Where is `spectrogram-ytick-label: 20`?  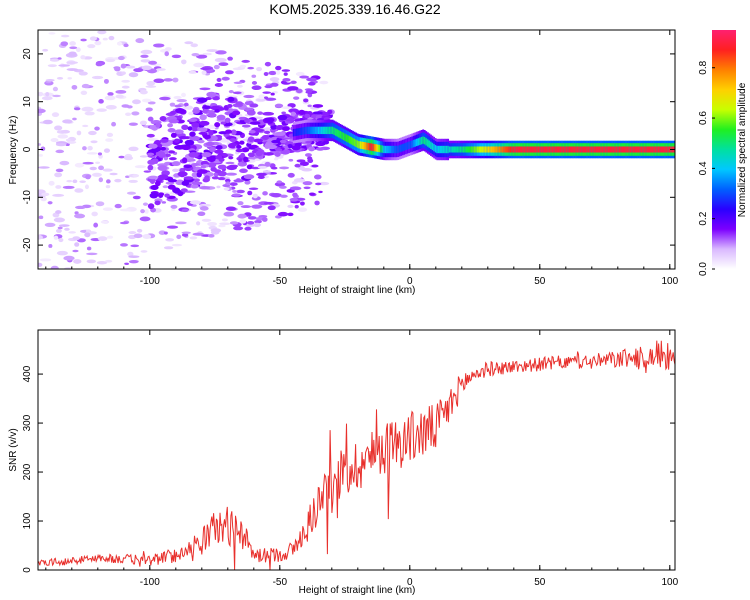 spectrogram-ytick-label: 20 is located at coordinates (27, 54).